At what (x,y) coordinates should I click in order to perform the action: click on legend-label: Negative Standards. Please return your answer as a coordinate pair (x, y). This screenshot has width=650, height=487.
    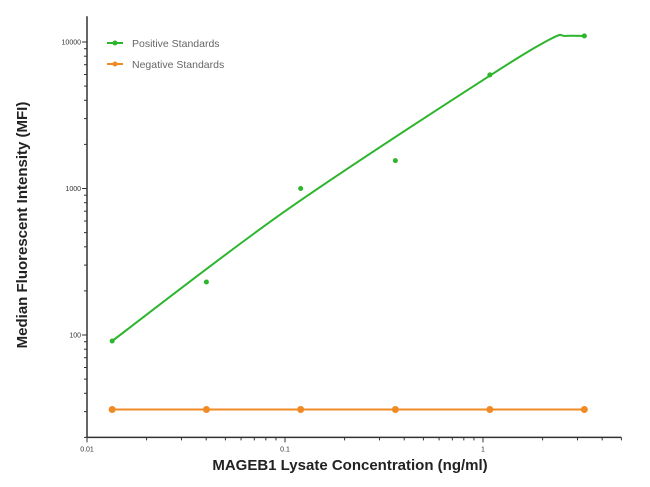
    Looking at the image, I should click on (178, 65).